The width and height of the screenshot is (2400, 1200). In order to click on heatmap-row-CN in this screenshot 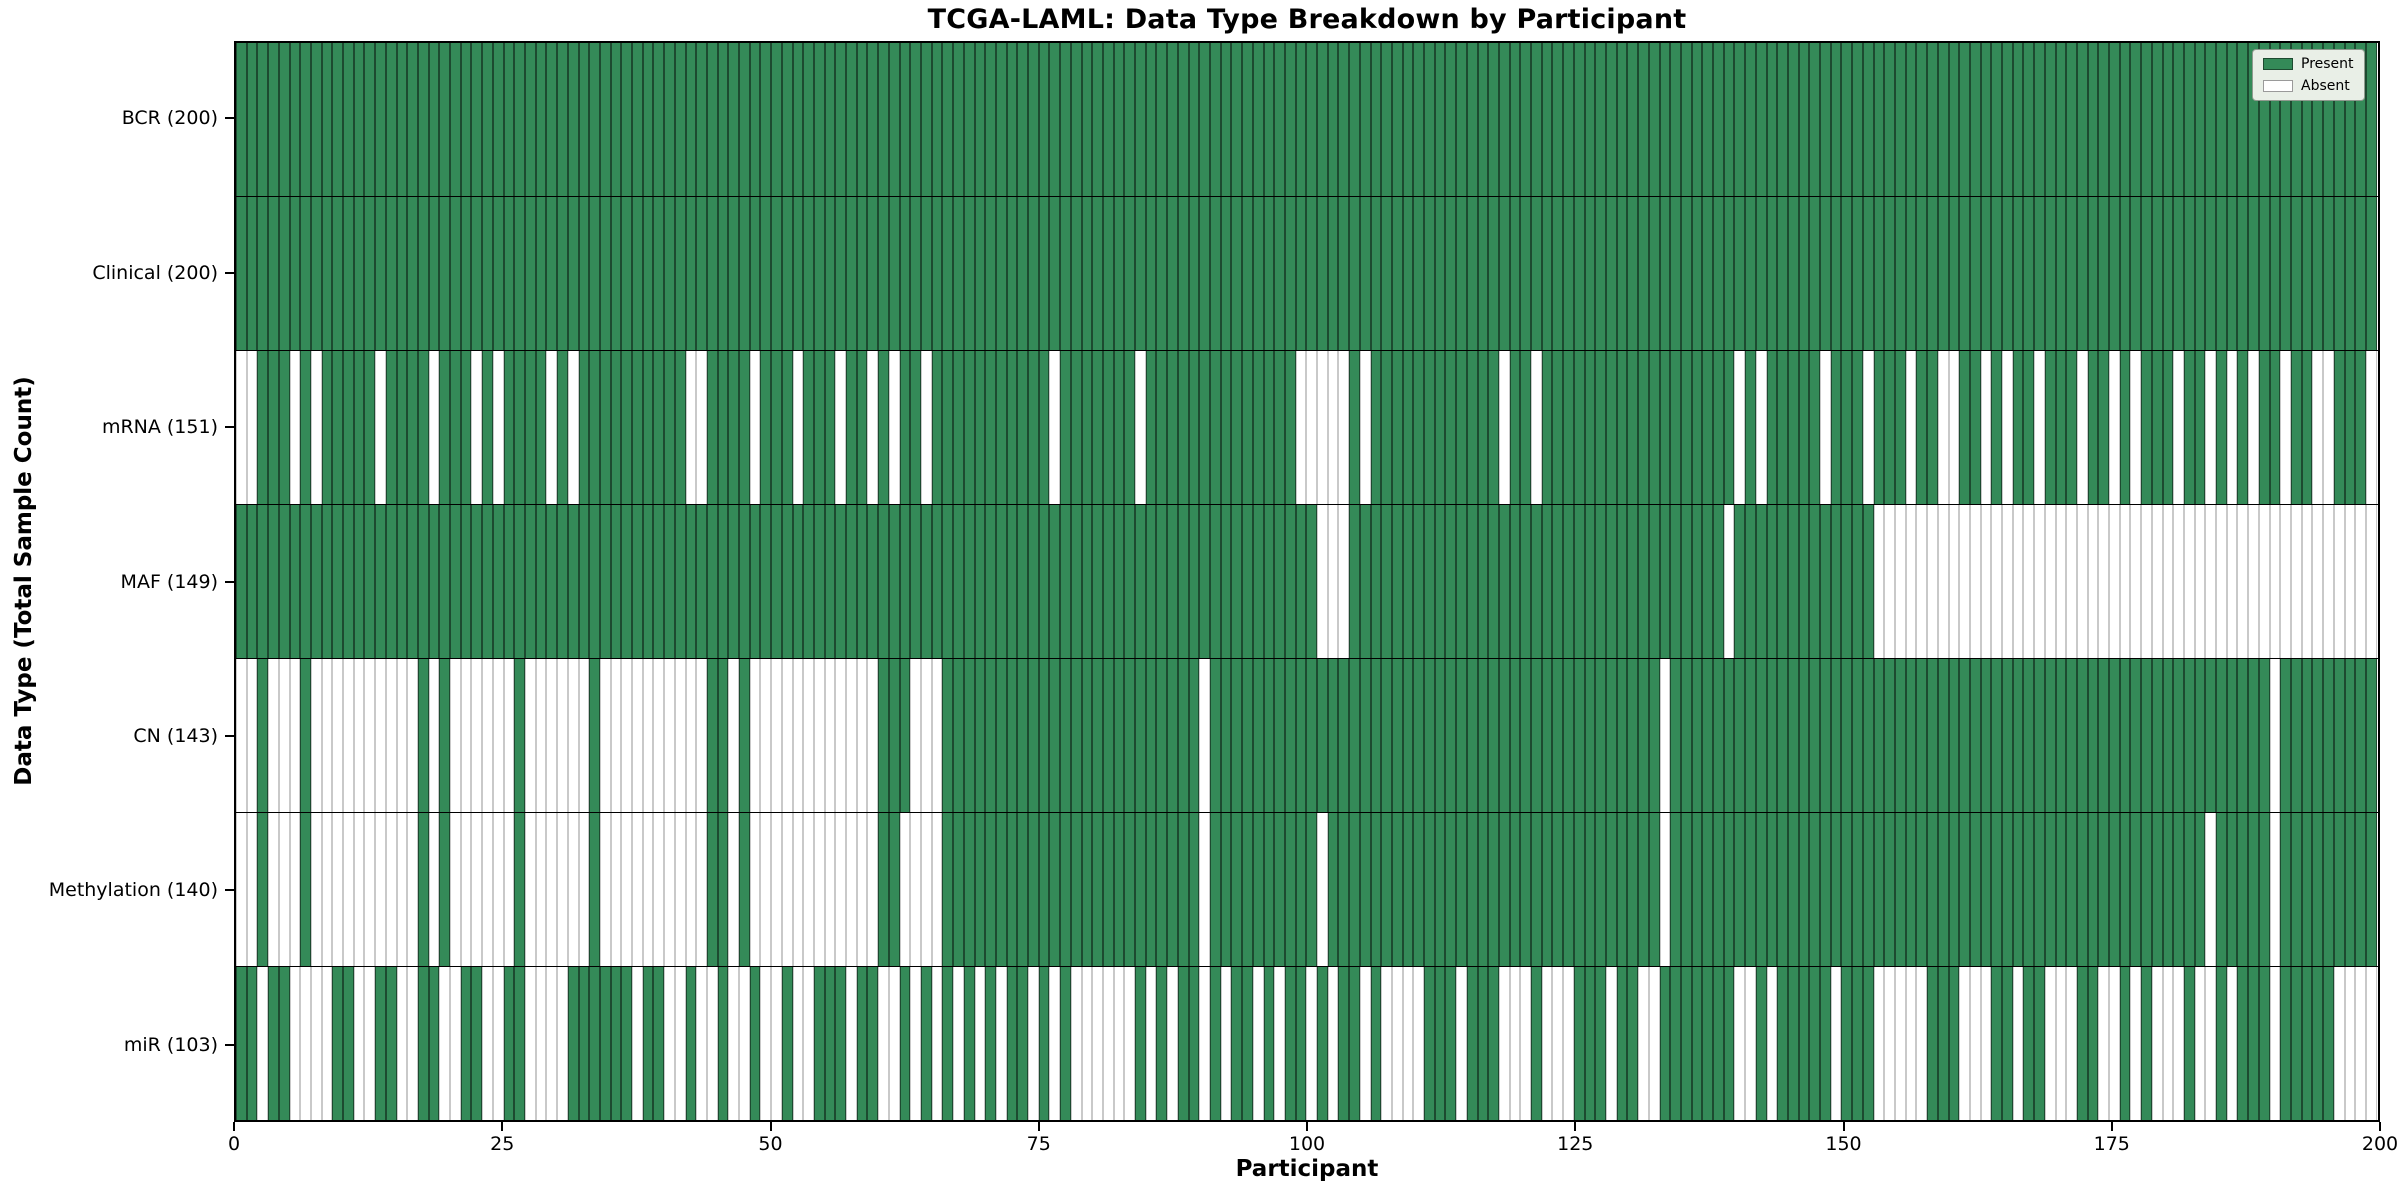, I will do `click(1307, 736)`.